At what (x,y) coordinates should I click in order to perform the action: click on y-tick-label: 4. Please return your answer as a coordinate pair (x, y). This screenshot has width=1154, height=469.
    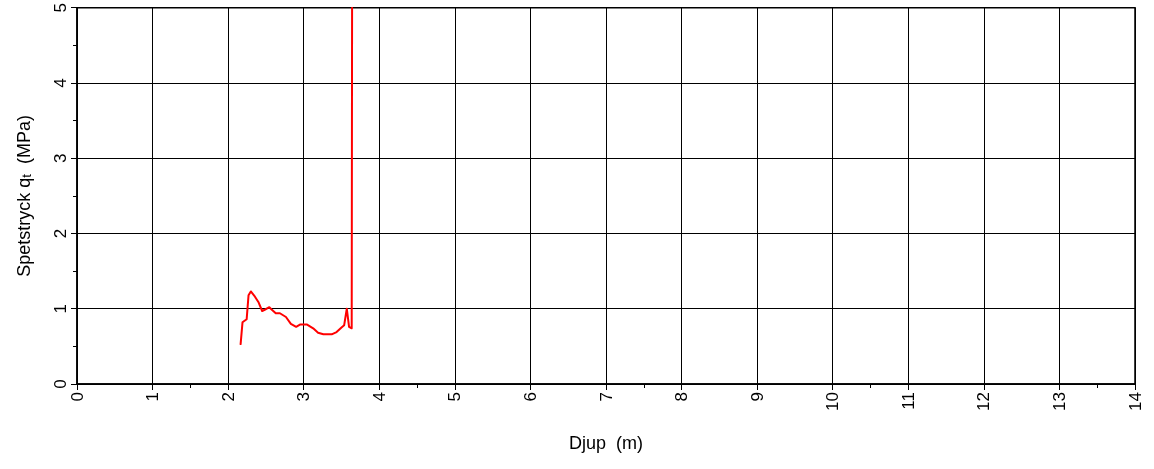
    Looking at the image, I should click on (60, 83).